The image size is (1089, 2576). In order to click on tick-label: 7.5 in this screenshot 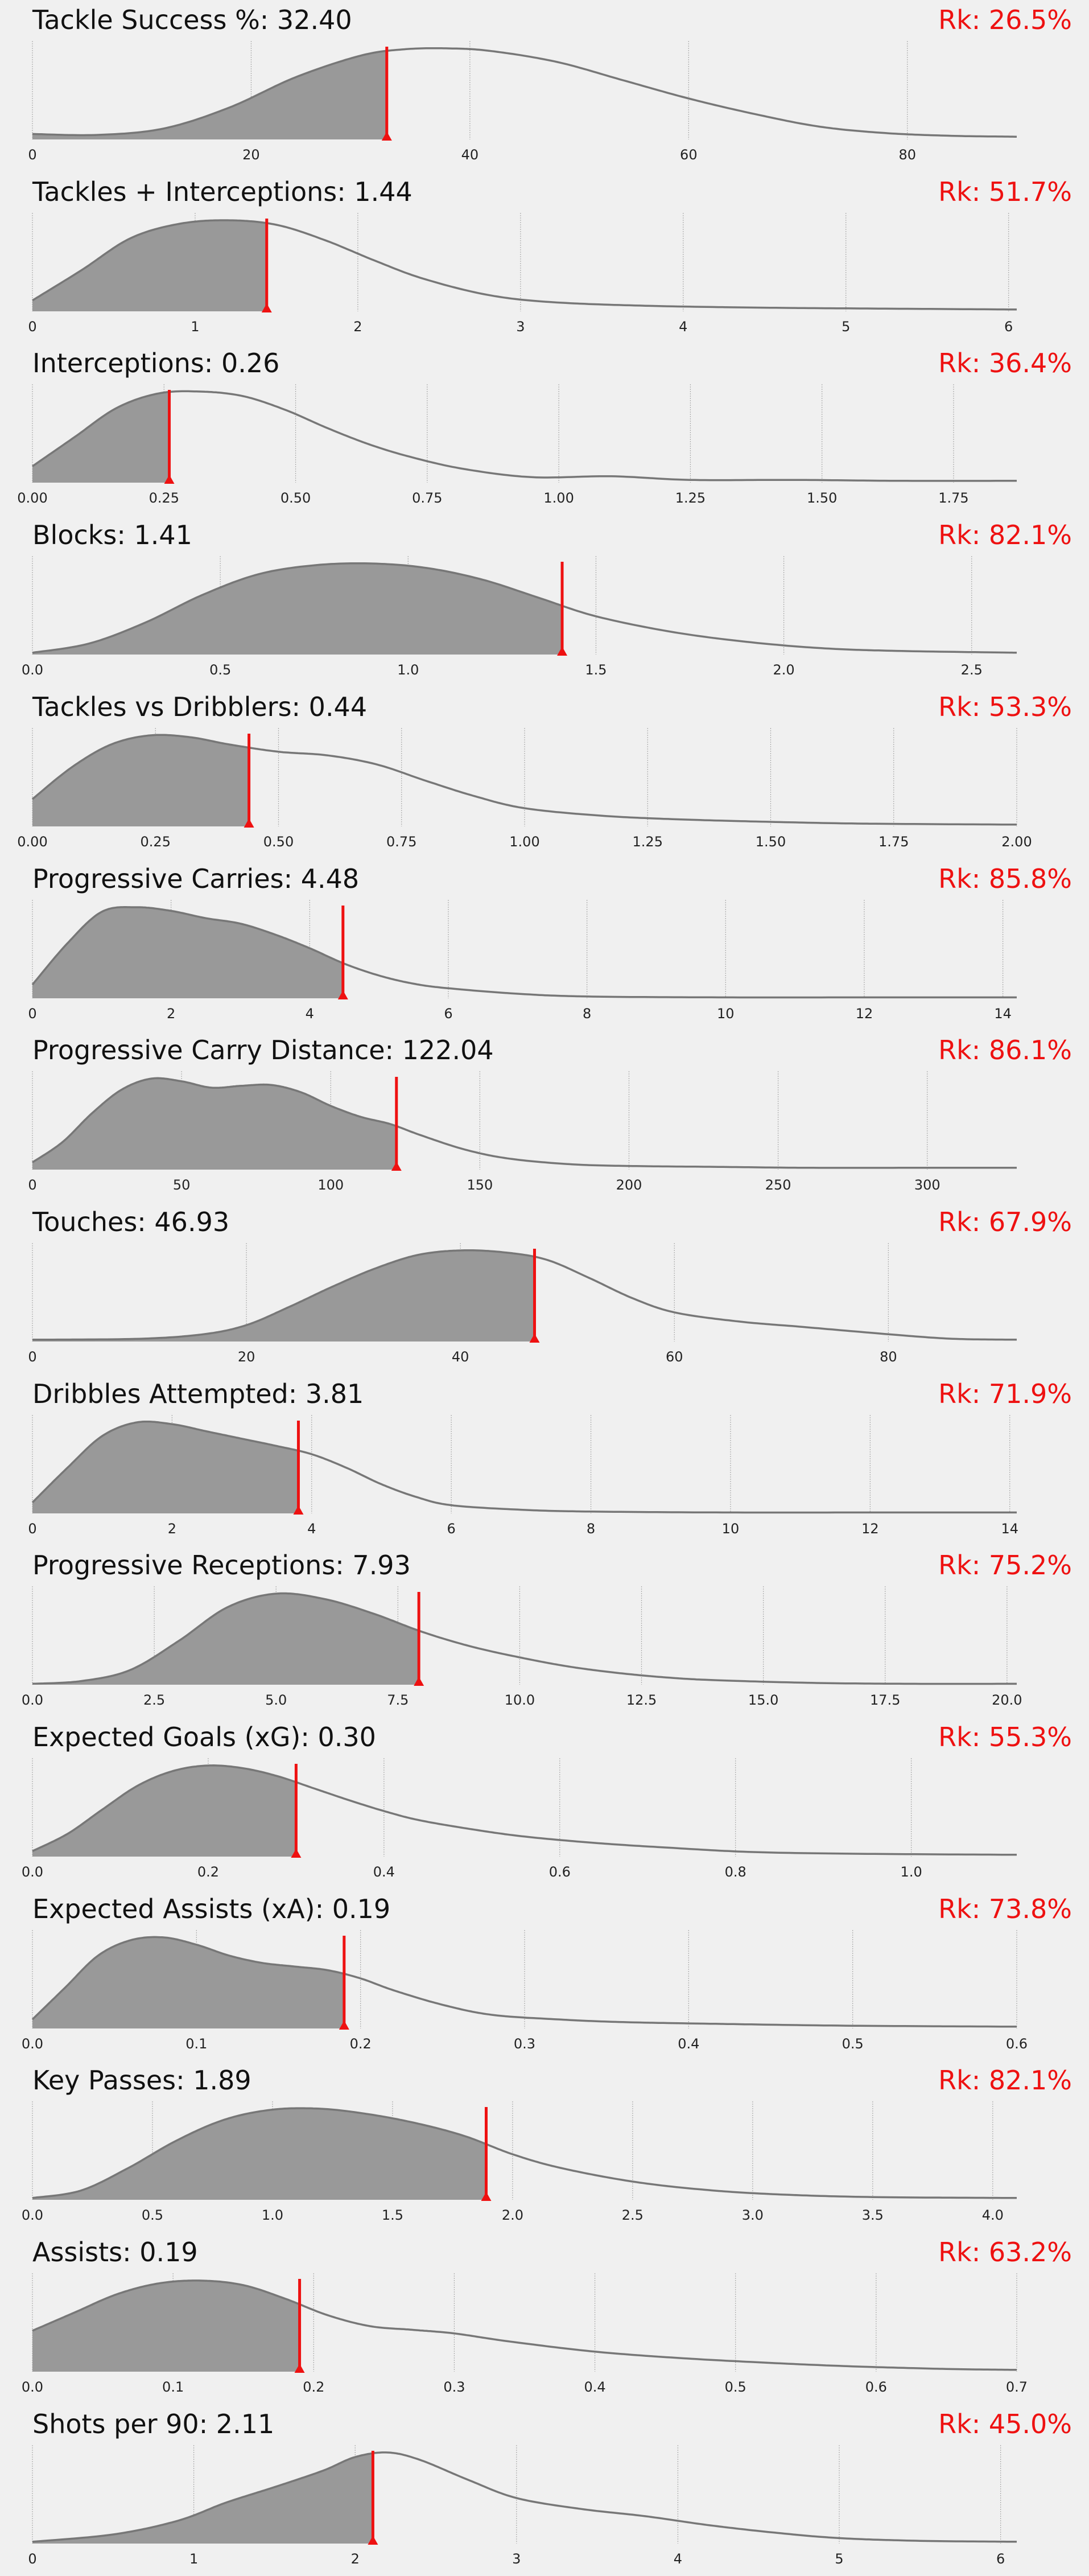, I will do `click(398, 1700)`.